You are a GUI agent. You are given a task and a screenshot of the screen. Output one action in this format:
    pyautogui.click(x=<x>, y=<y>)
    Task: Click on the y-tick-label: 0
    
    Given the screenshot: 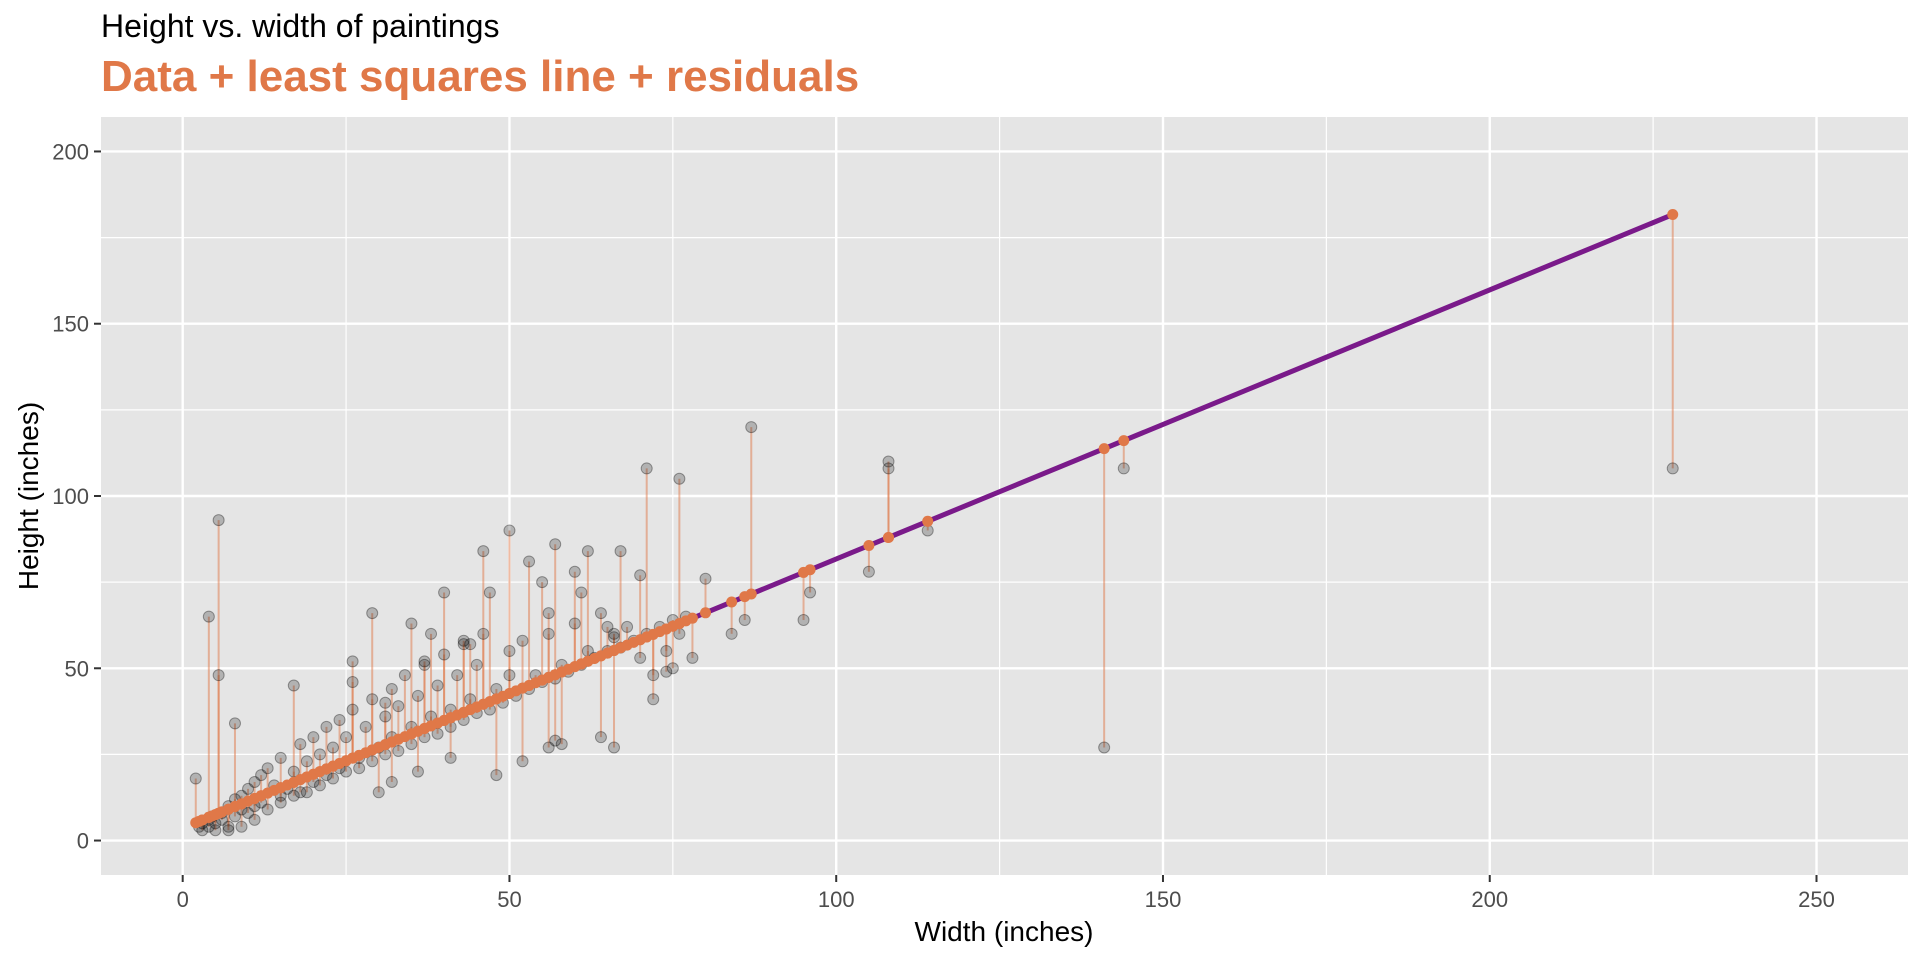 What is the action you would take?
    pyautogui.click(x=83, y=841)
    